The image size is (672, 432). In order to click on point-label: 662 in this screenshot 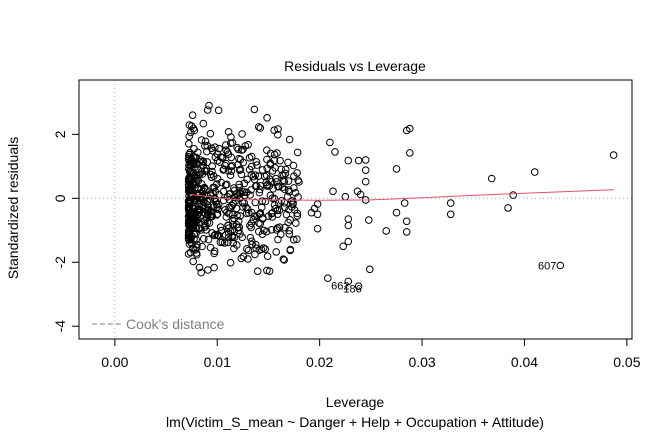, I will do `click(340, 286)`.